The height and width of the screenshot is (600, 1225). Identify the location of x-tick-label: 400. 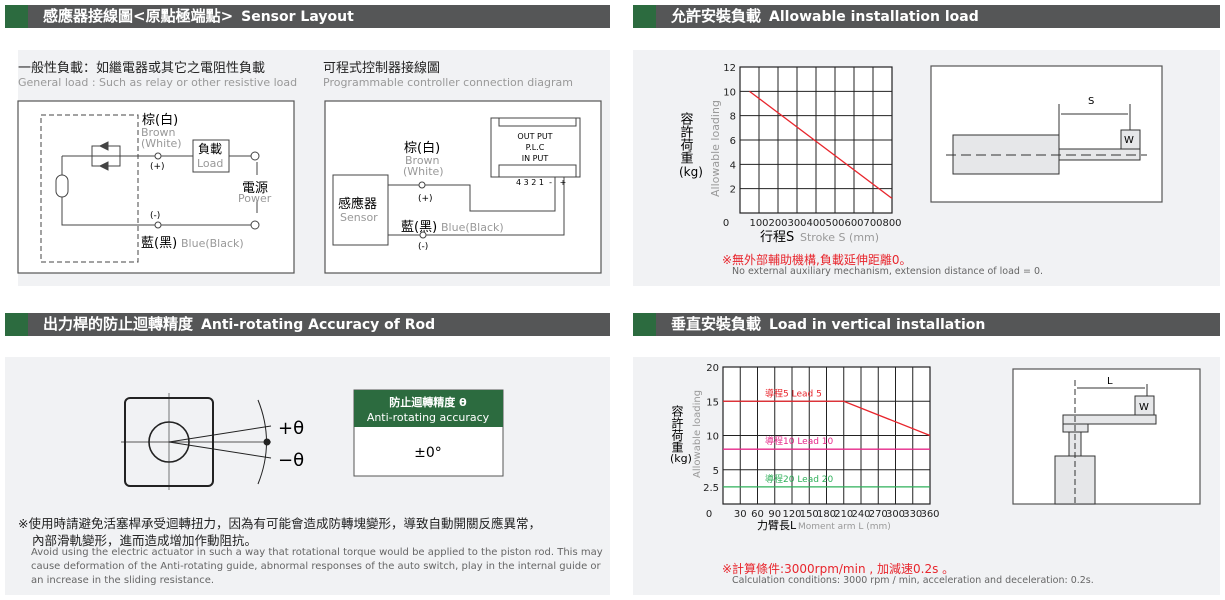
(815, 223).